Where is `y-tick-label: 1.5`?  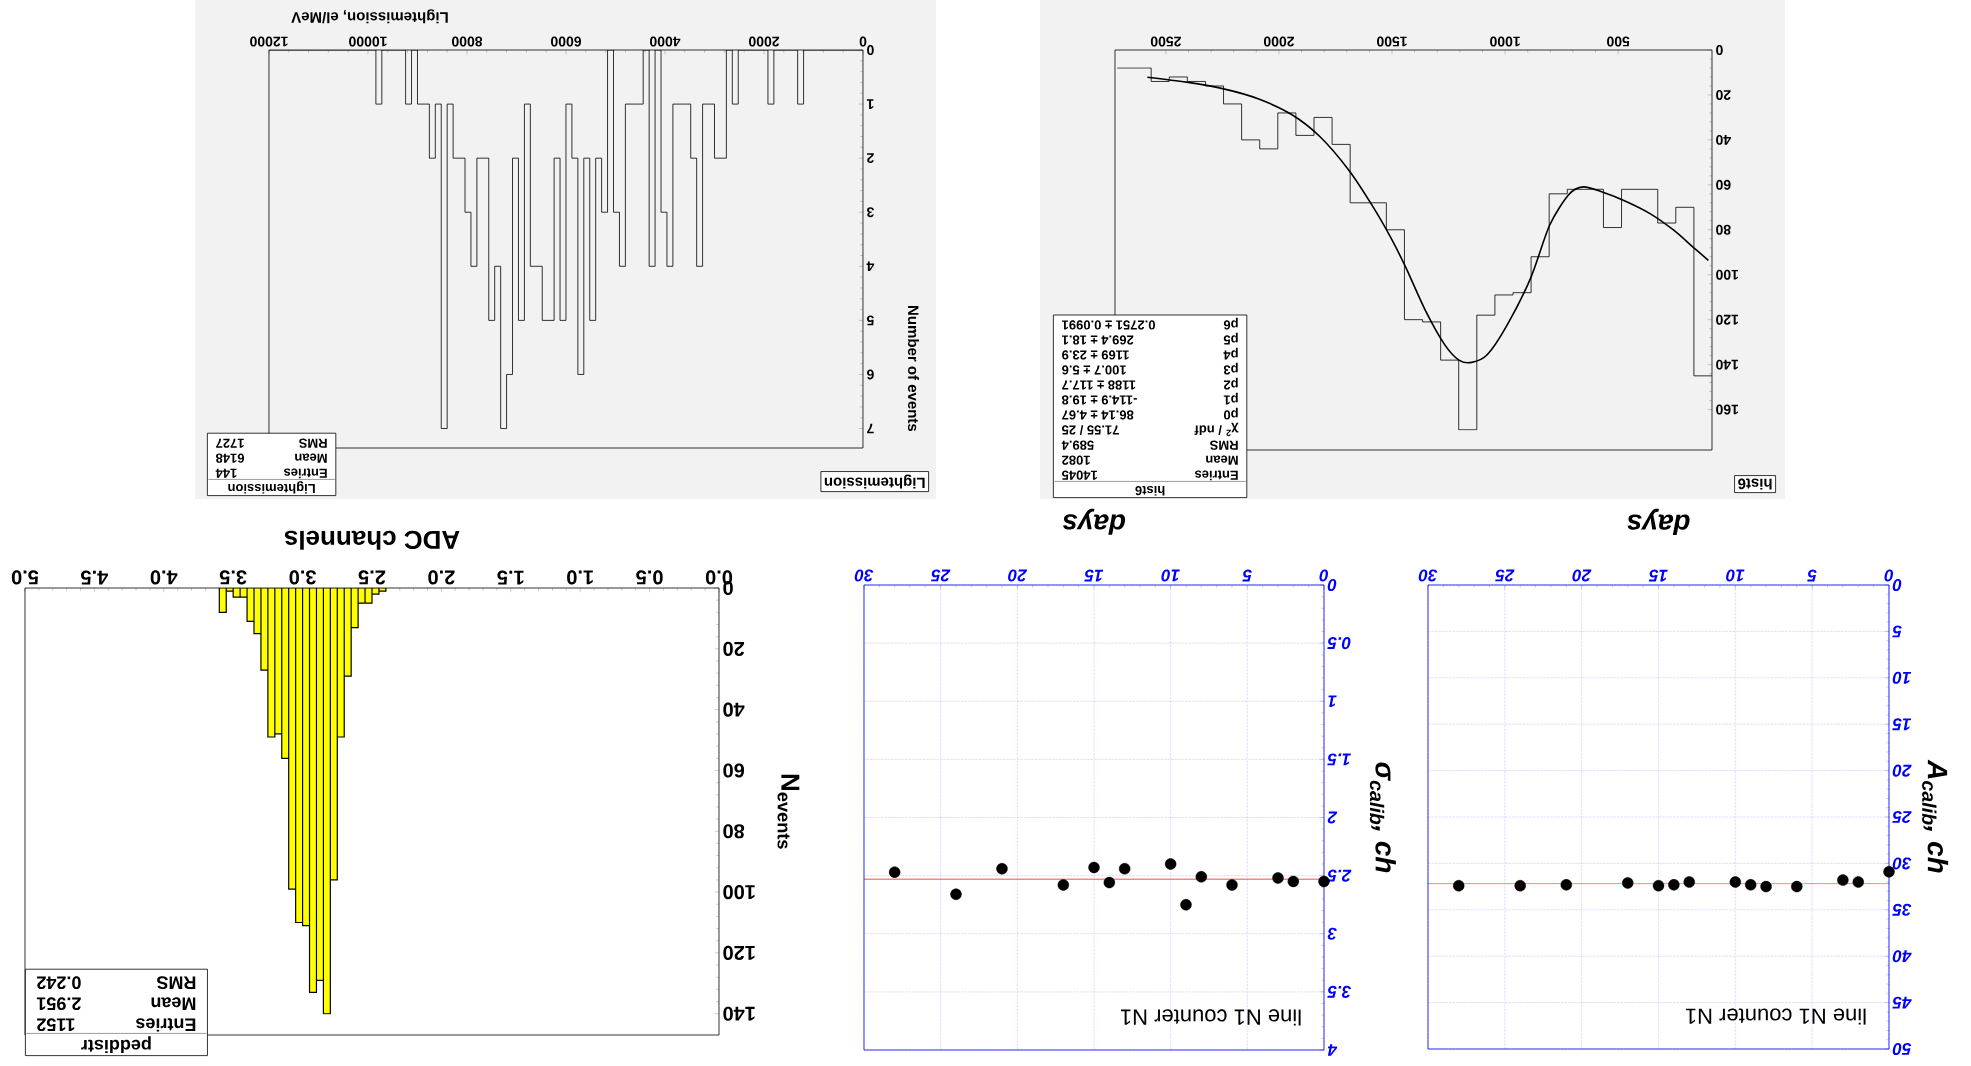 y-tick-label: 1.5 is located at coordinates (1339, 759).